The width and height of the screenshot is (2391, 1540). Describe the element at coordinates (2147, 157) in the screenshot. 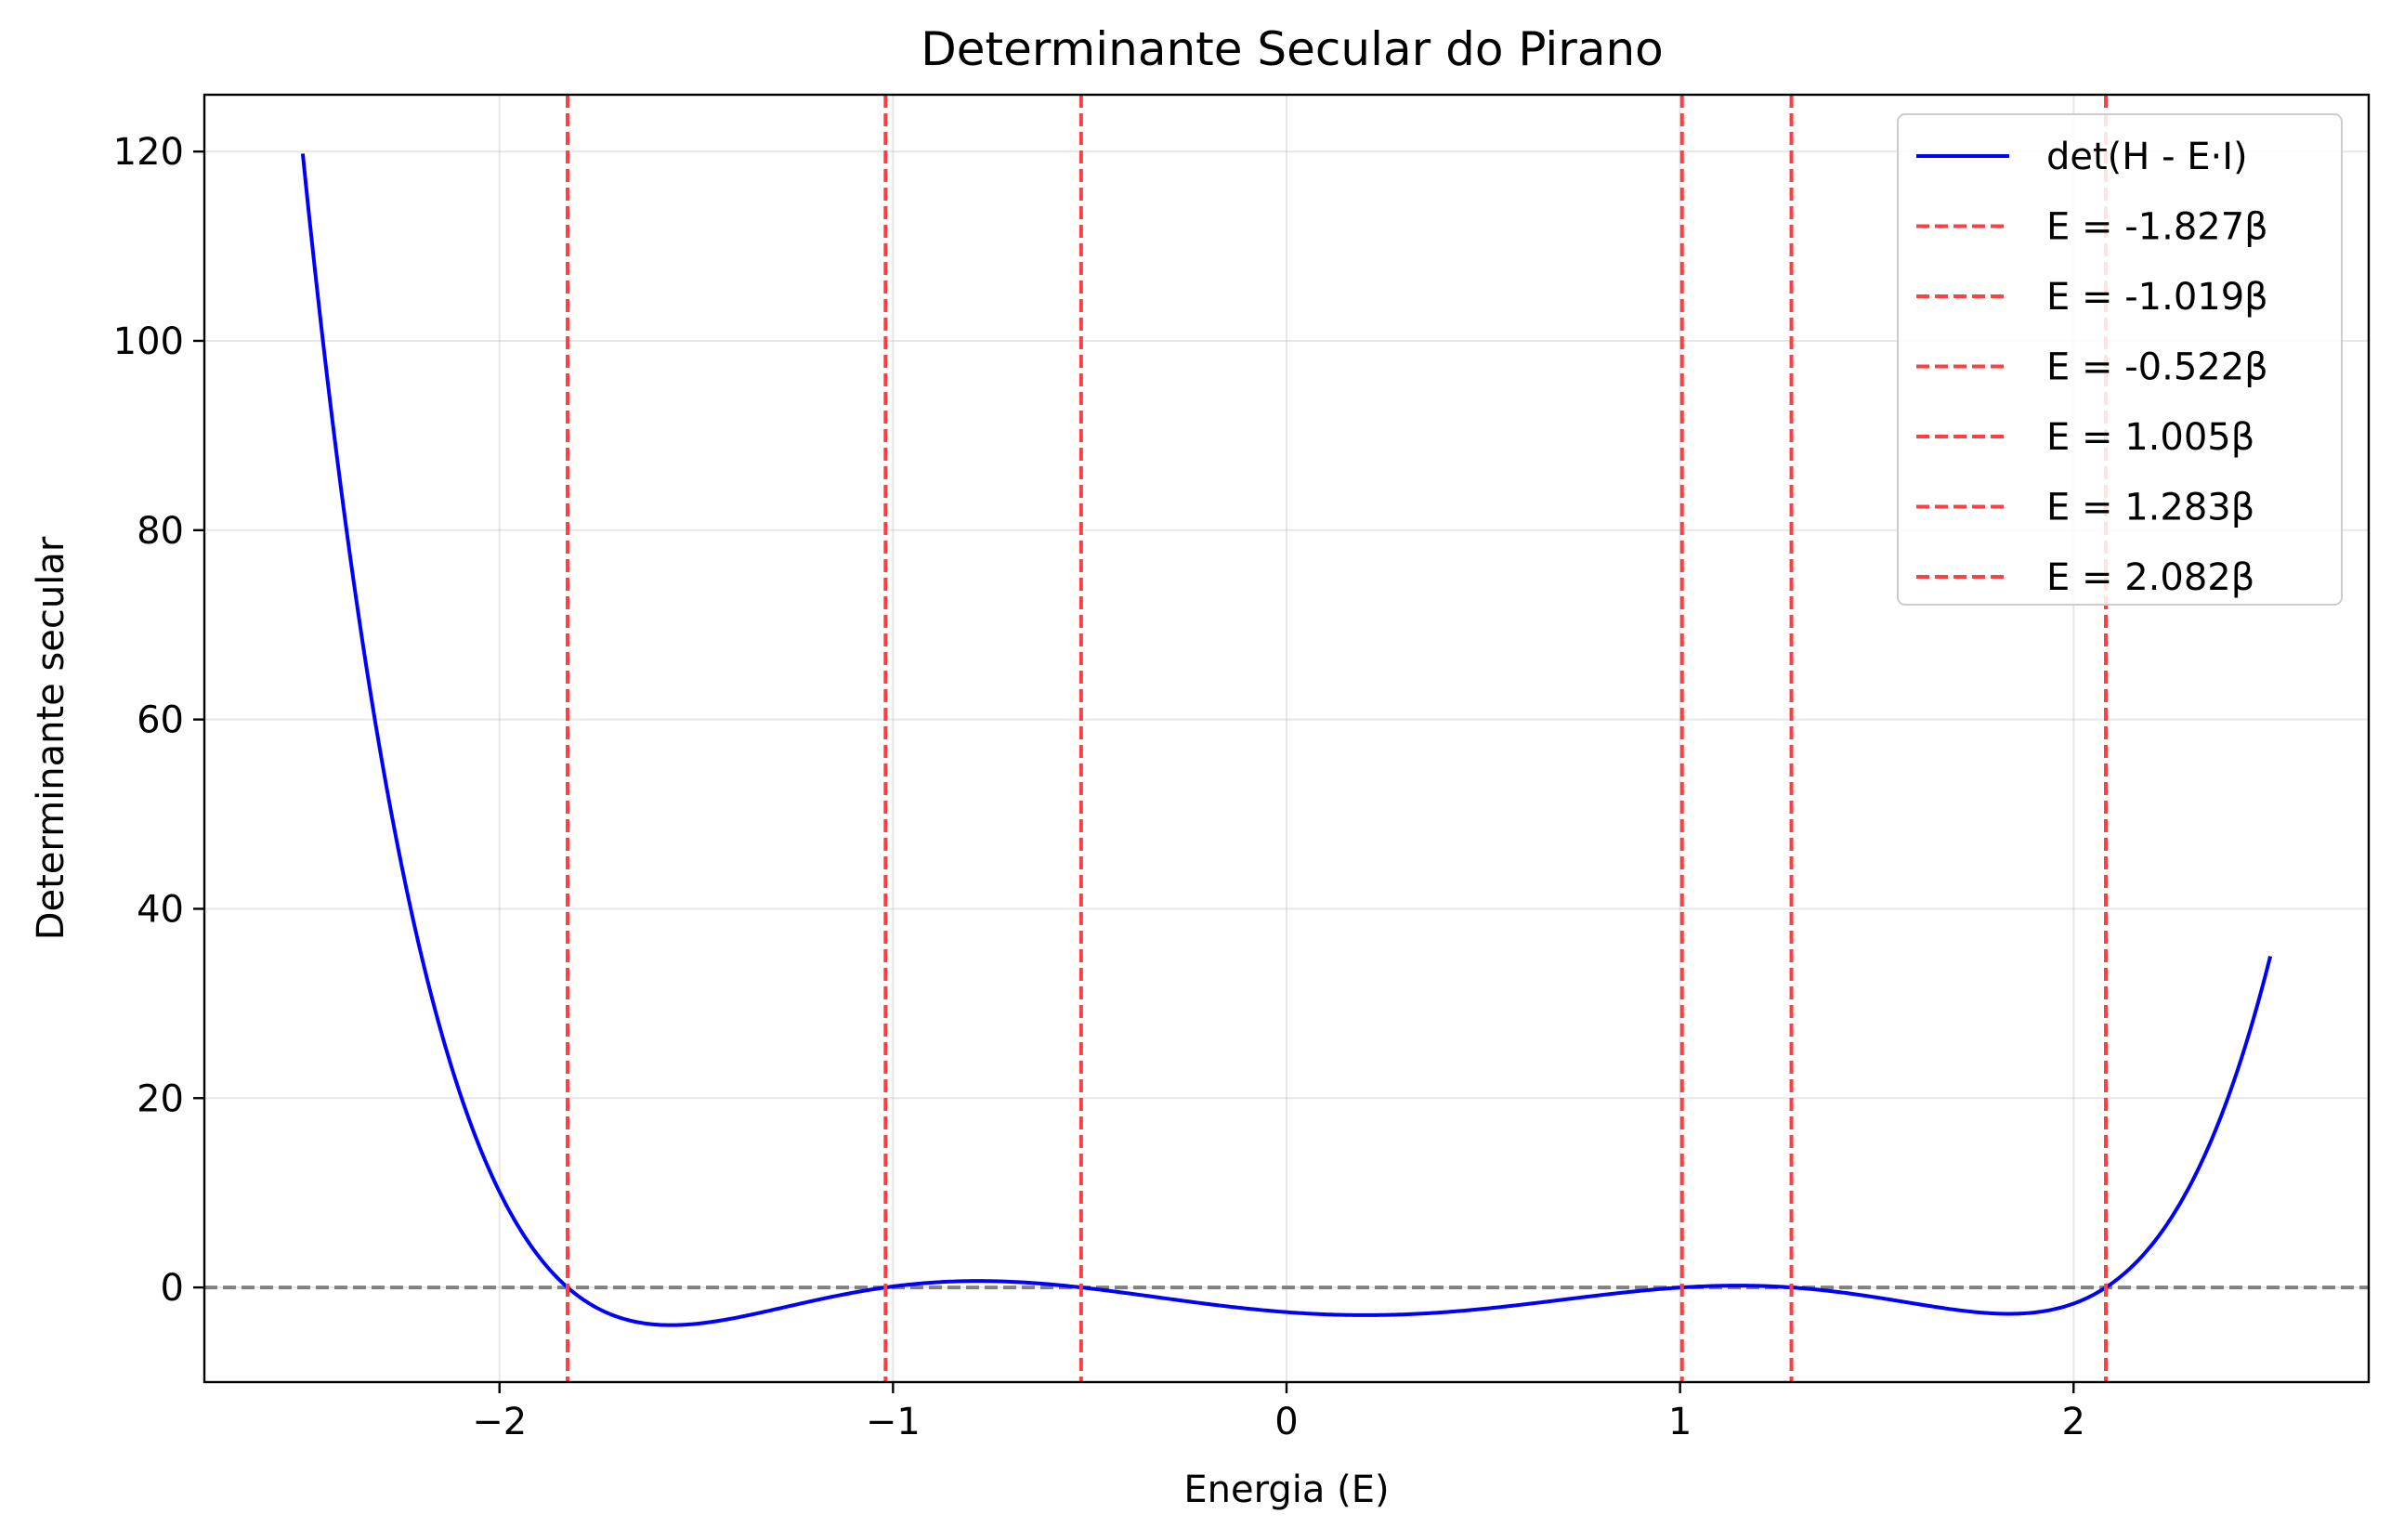

I see `legend-label: det(H - E·I)` at that location.